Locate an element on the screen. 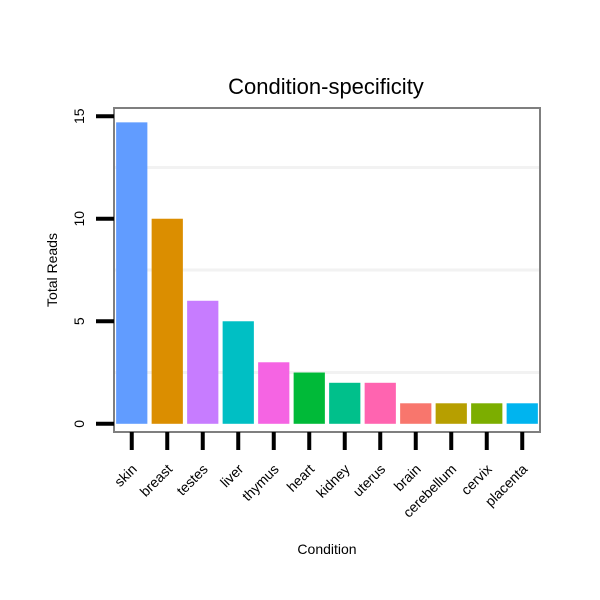  chart-title: Condition-specificity is located at coordinates (326, 86).